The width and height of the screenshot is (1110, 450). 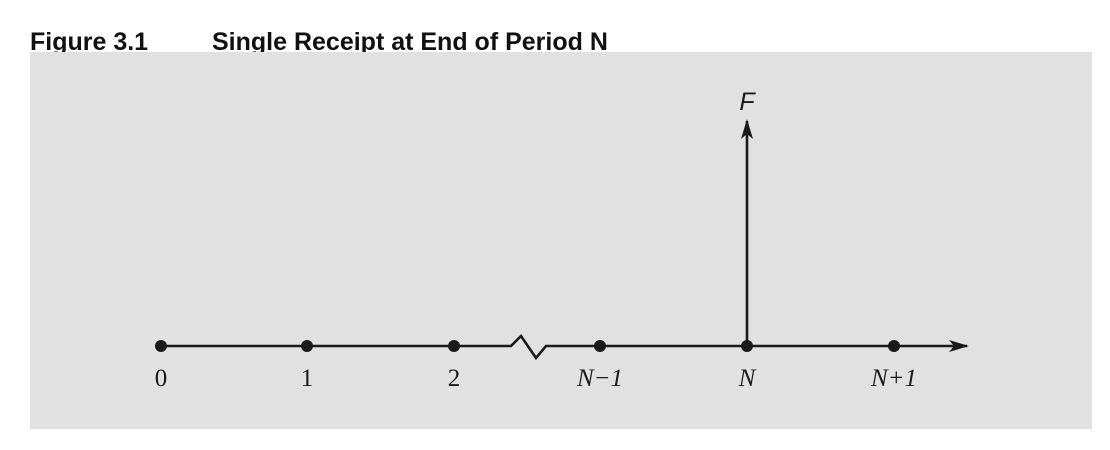 I want to click on figure-title: Single Receipt at End of Period N, so click(x=410, y=42).